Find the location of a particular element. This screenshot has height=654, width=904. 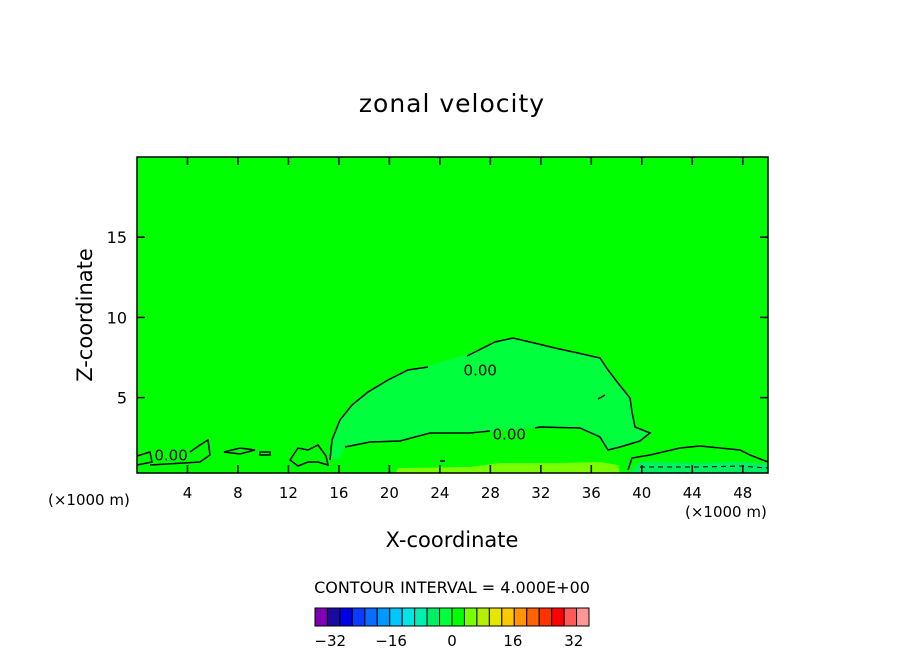

y-axis-label: Z-coordinate is located at coordinates (85, 315).